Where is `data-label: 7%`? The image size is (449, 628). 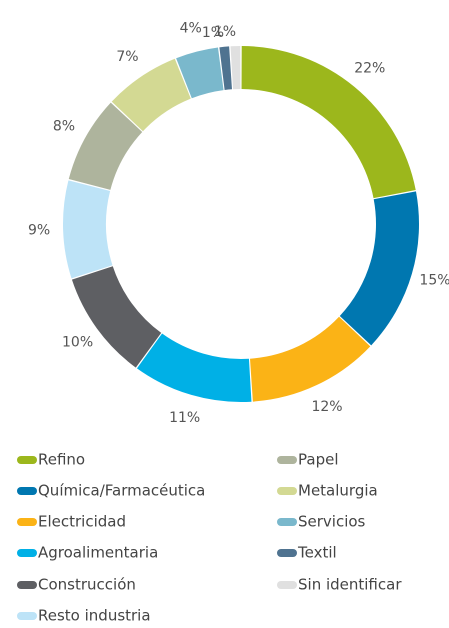 data-label: 7% is located at coordinates (127, 57).